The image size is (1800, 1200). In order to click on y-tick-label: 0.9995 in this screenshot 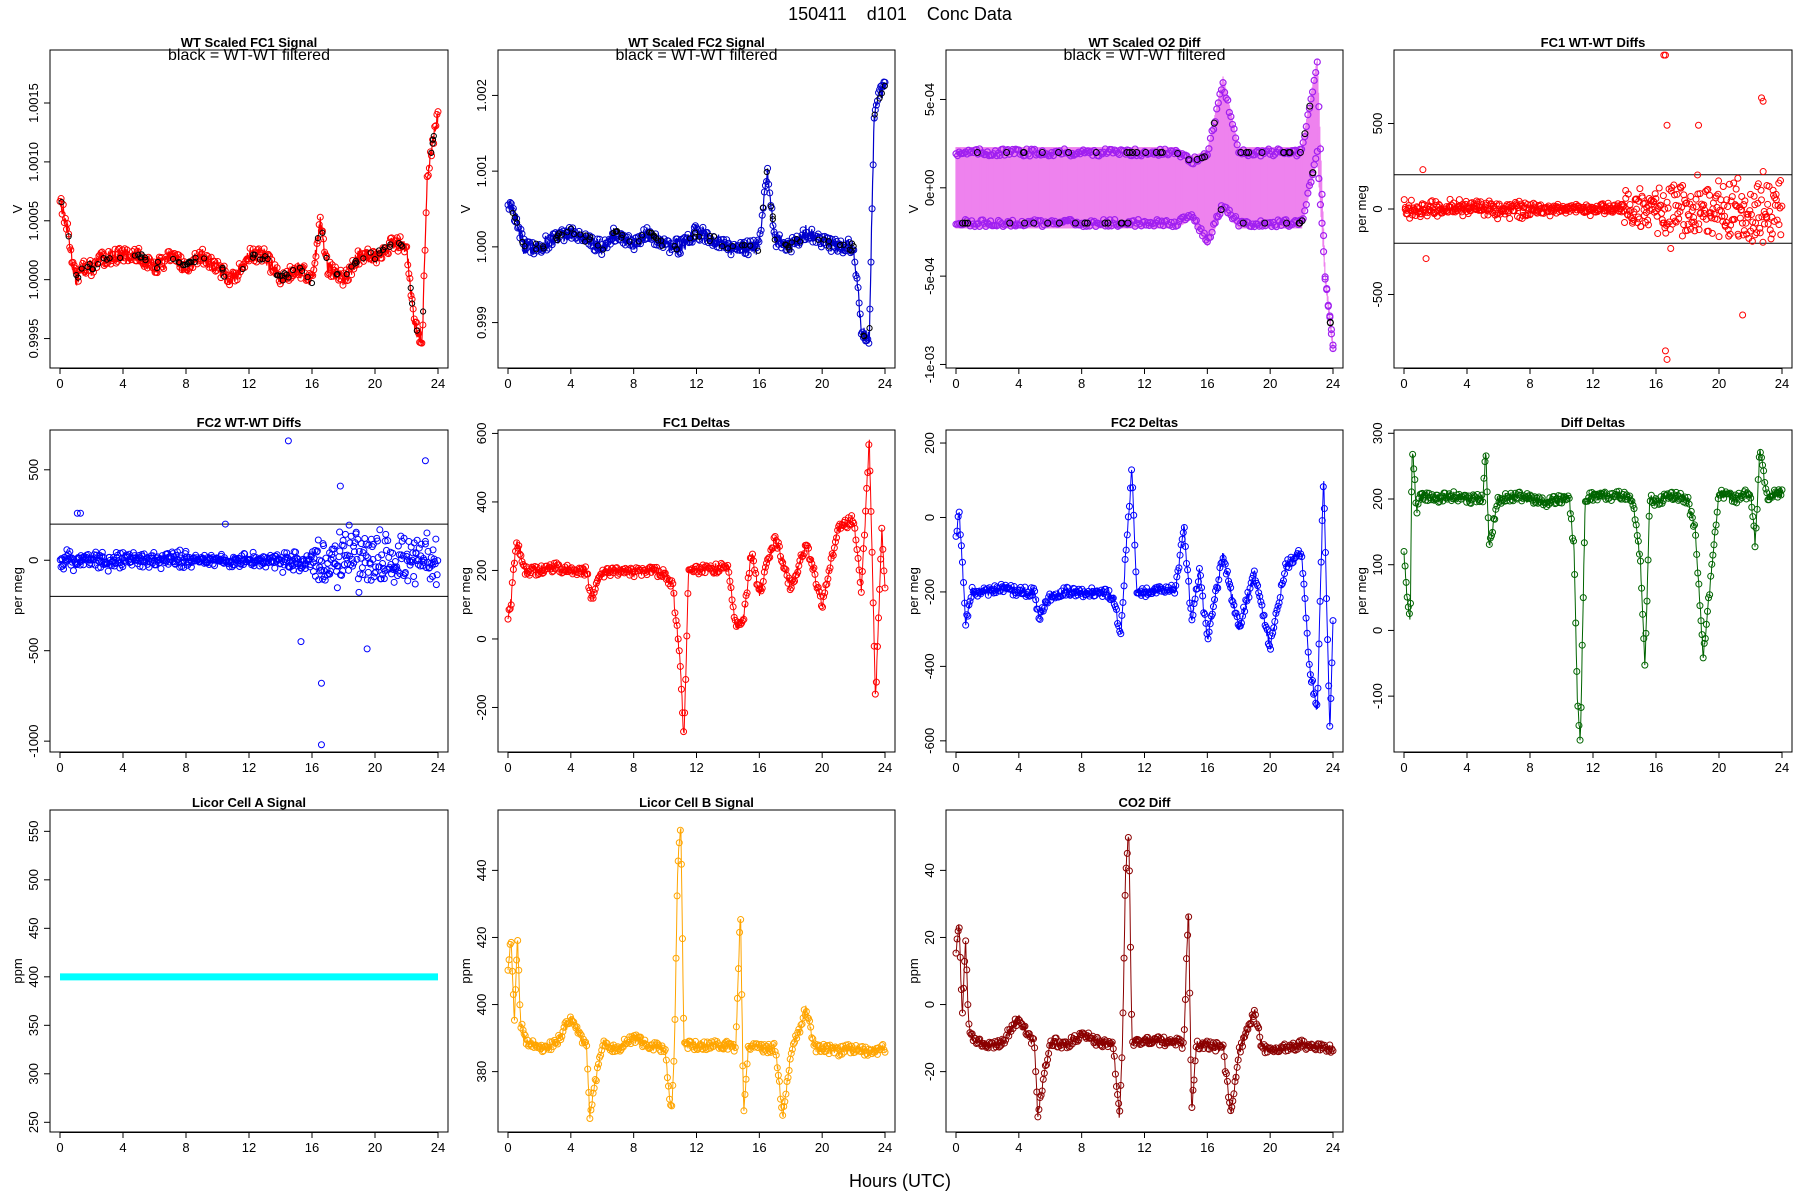, I will do `click(33, 339)`.